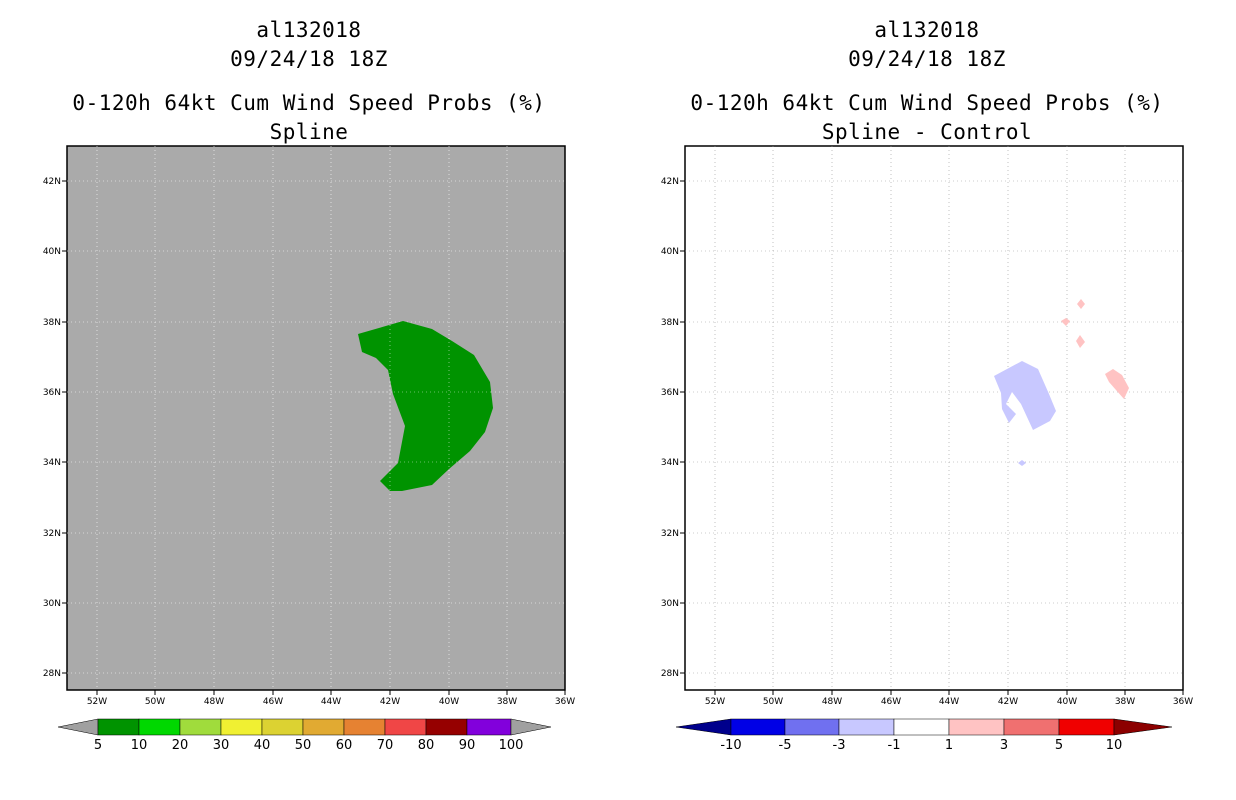 This screenshot has width=1236, height=800. I want to click on colorbar-label: 40, so click(262, 745).